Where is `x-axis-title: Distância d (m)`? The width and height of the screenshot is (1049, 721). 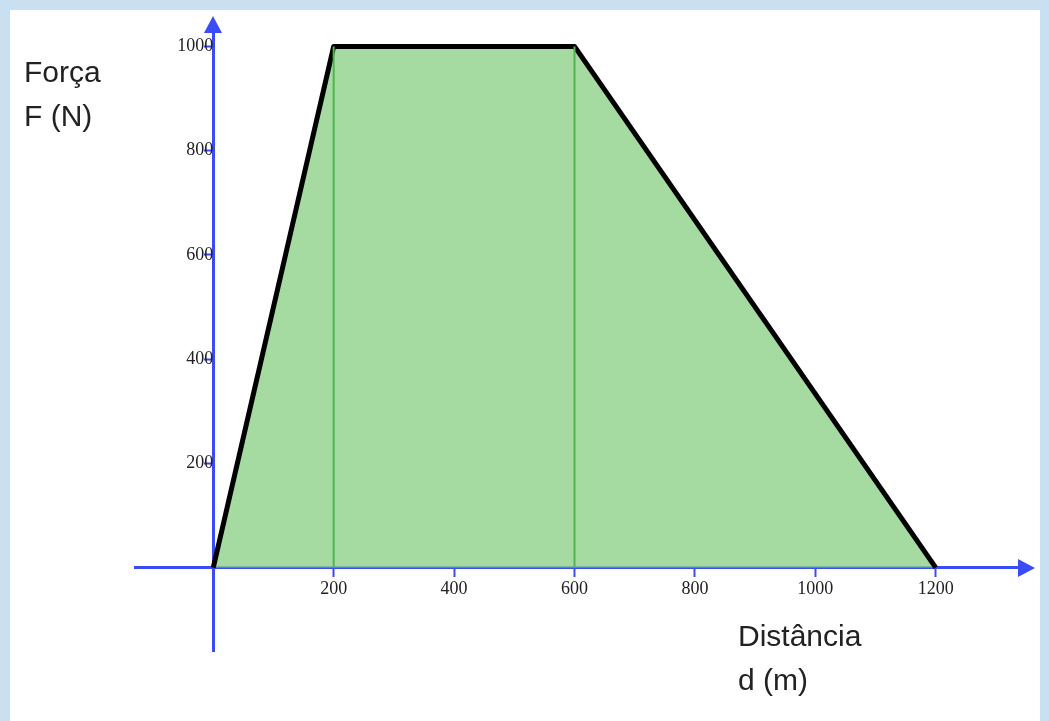
x-axis-title: Distância d (m) is located at coordinates (800, 658).